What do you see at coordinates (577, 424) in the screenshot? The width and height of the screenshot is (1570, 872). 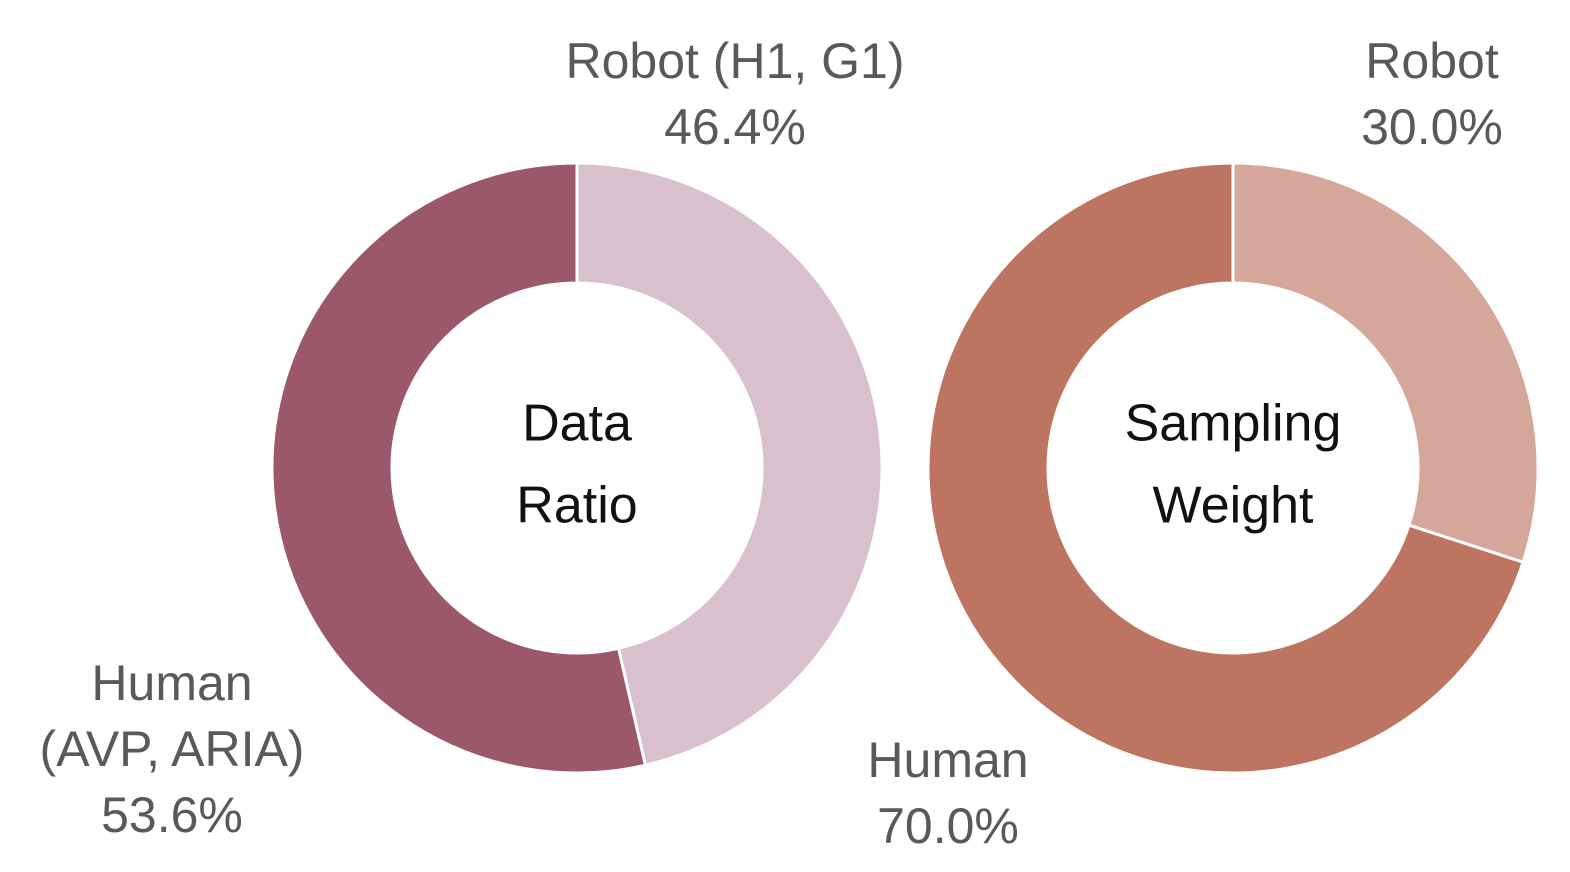 I see `center-label: Data` at bounding box center [577, 424].